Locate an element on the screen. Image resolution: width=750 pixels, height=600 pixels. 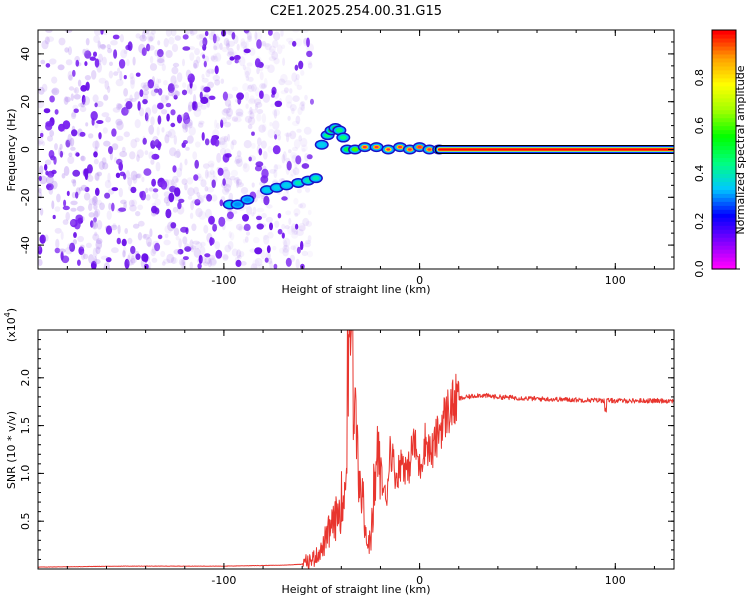
colorbar-frame is located at coordinates (724, 149).